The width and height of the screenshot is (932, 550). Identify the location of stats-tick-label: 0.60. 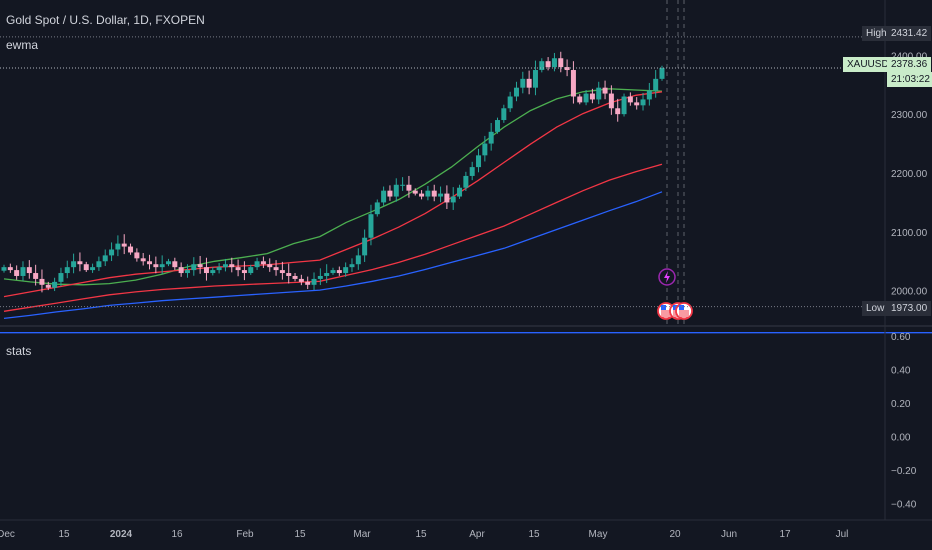
(901, 337).